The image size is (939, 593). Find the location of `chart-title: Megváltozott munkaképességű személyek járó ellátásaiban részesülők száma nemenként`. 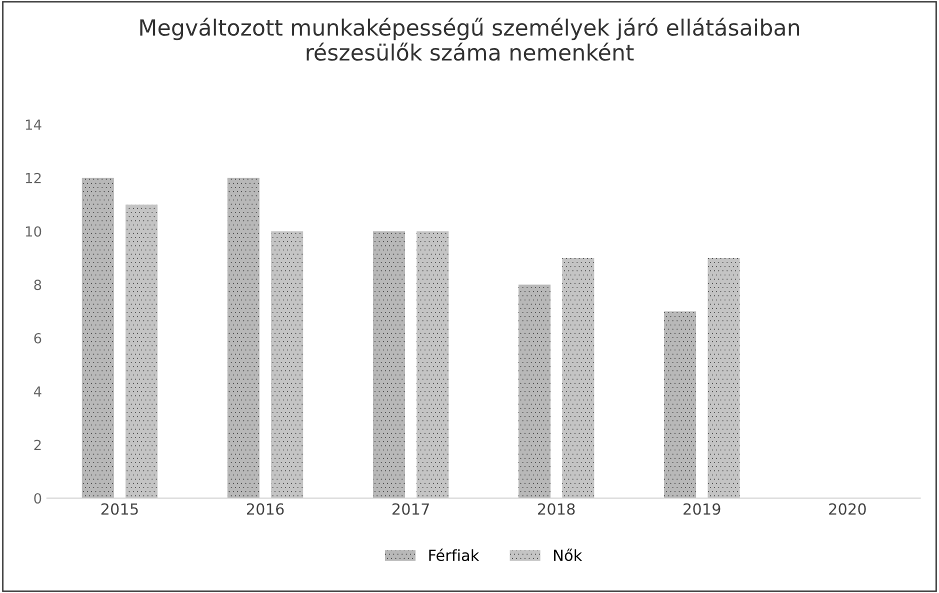

chart-title: Megváltozott munkaképességű személyek járó ellátásaiban részesülők száma nemenként is located at coordinates (470, 39).